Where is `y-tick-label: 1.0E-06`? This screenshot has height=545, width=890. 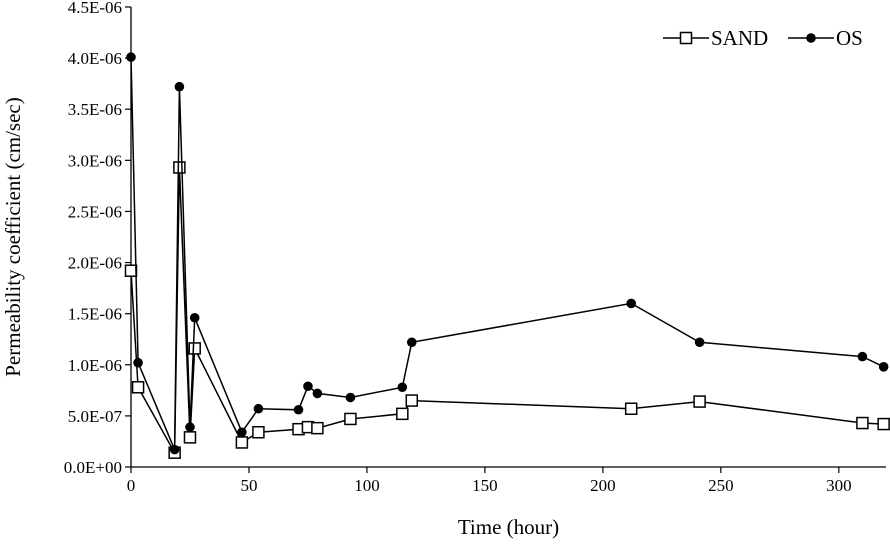 y-tick-label: 1.0E-06 is located at coordinates (95, 365).